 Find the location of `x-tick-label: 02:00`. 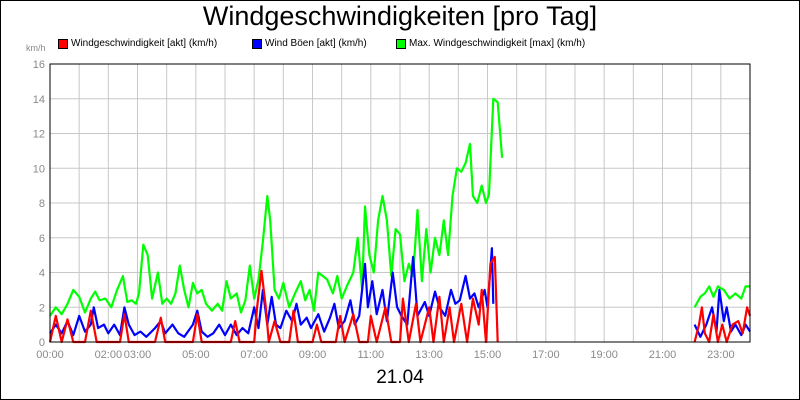

x-tick-label: 02:00 is located at coordinates (109, 355).